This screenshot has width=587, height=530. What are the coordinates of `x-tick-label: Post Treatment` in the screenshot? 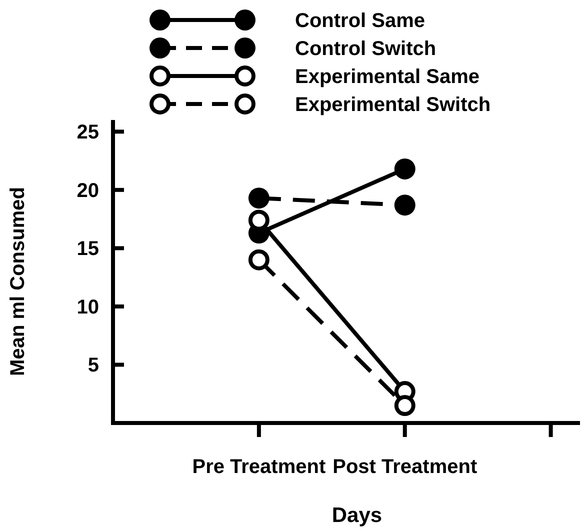 It's located at (405, 467).